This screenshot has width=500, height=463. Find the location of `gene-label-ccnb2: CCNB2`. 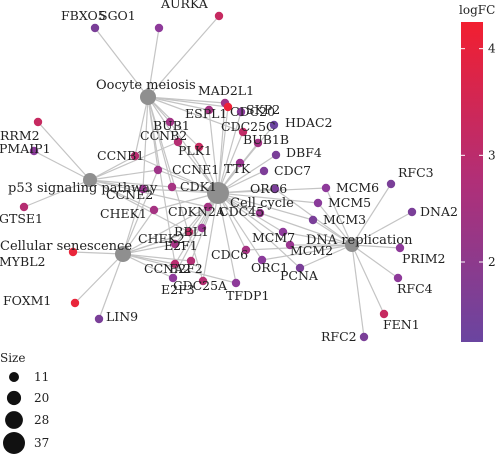

gene-label-ccnb2: CCNB2 is located at coordinates (163, 135).